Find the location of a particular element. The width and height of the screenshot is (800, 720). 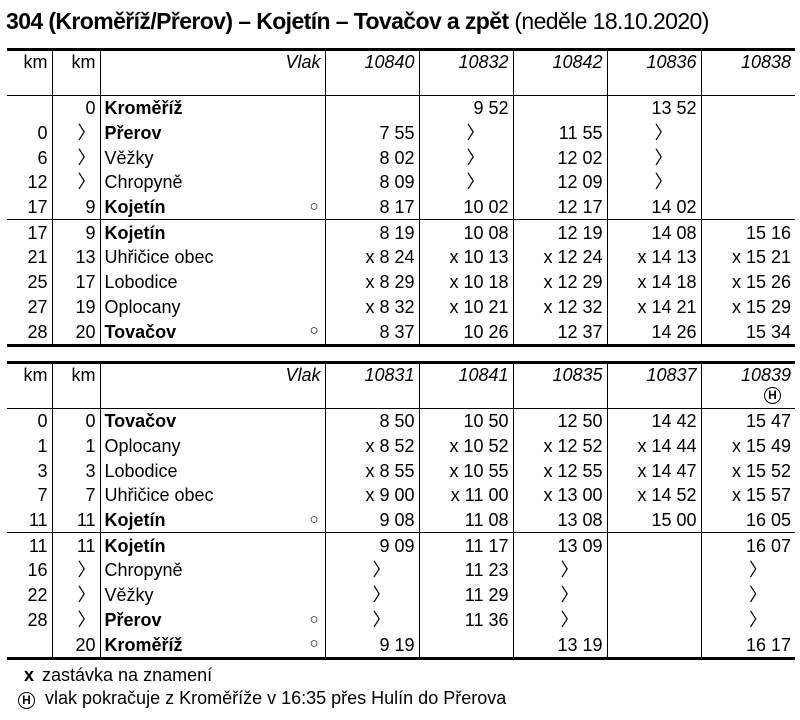

time-cell: x 15 21 is located at coordinates (747, 257).